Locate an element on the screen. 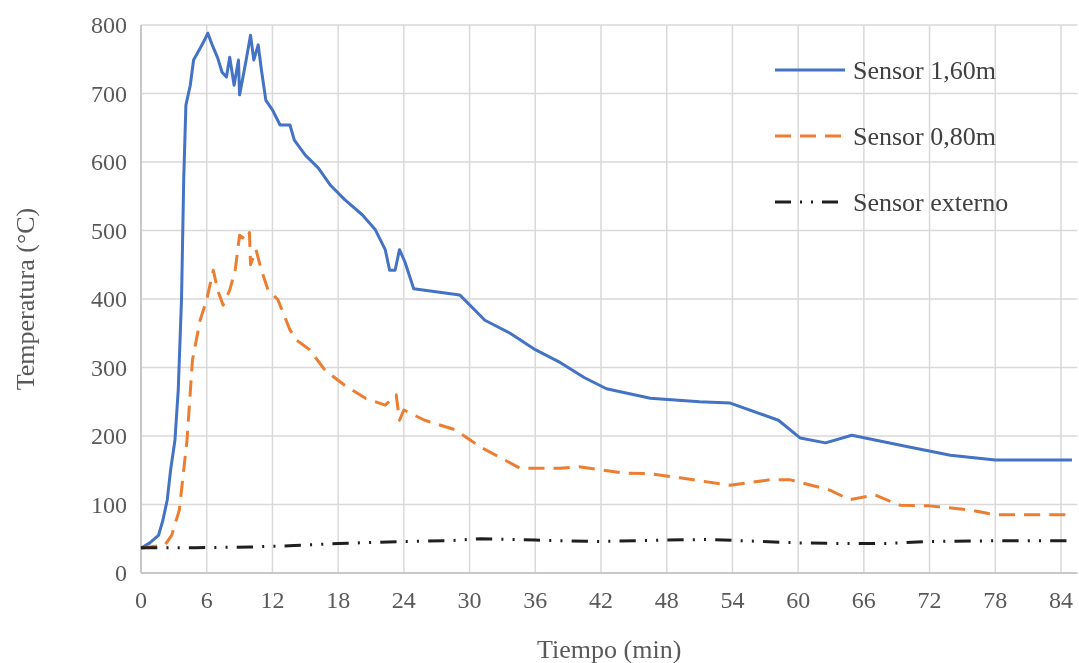 The height and width of the screenshot is (663, 1079). x-tick-label: 66 is located at coordinates (863, 600).